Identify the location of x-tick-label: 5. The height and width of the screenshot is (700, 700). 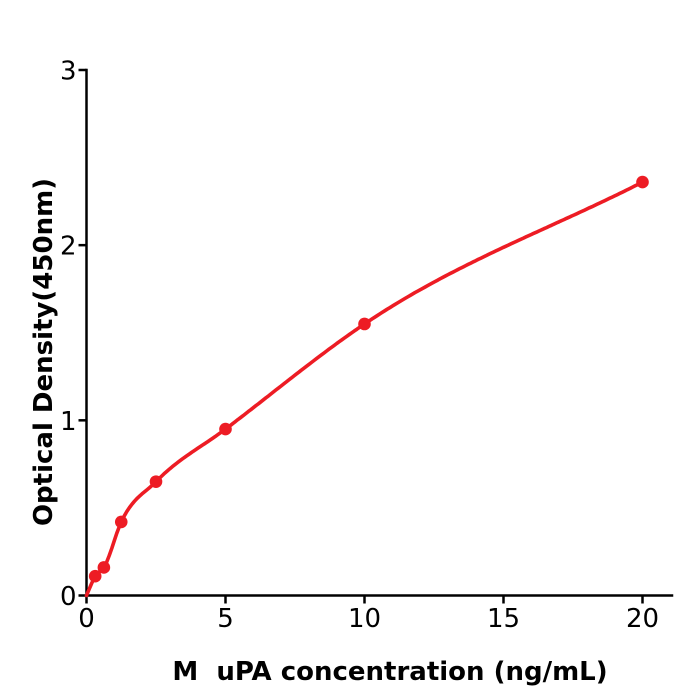
(225, 619).